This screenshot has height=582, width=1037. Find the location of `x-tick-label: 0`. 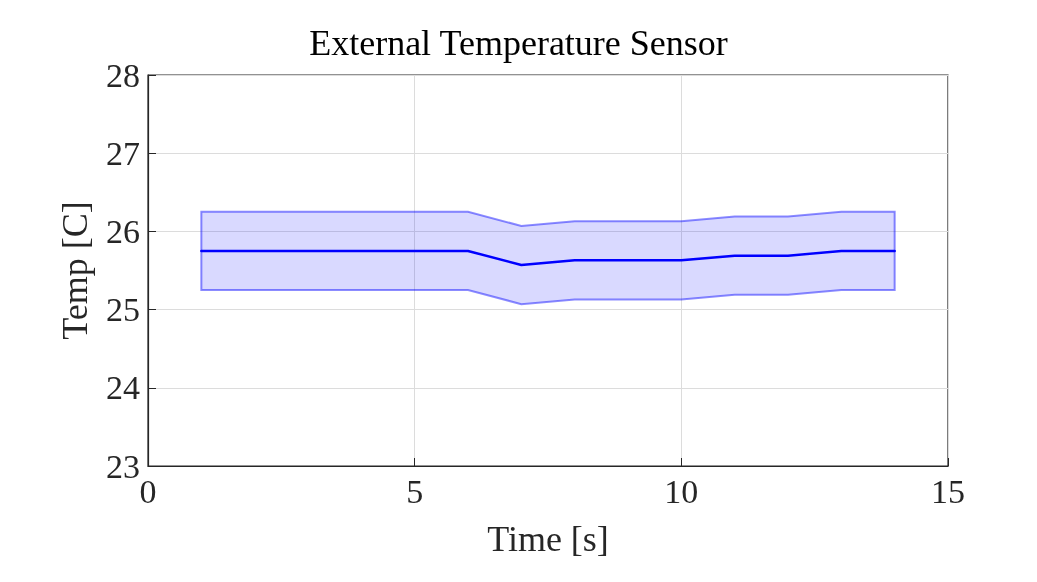

x-tick-label: 0 is located at coordinates (148, 491).